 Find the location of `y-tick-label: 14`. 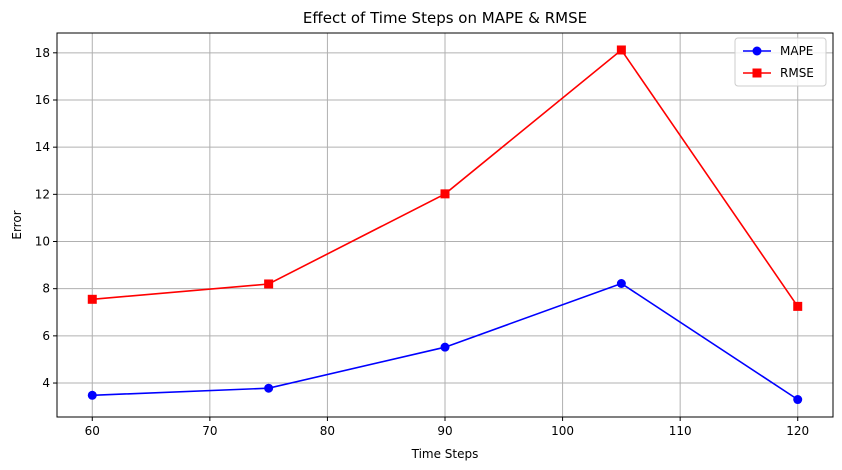

y-tick-label: 14 is located at coordinates (42, 147).